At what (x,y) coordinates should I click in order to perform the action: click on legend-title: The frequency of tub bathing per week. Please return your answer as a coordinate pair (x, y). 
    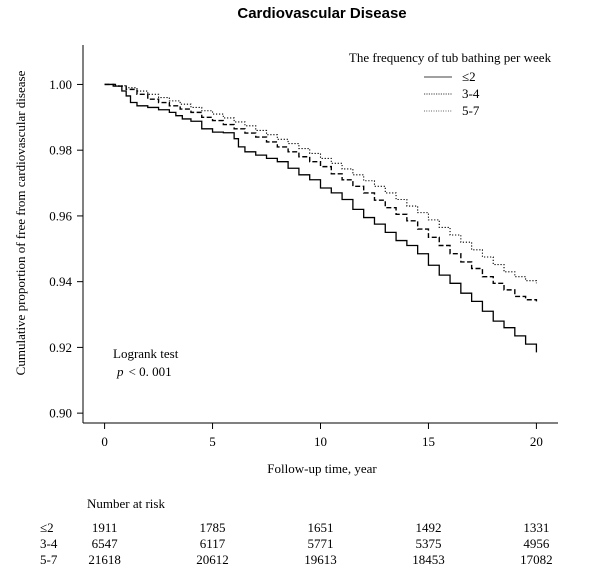
    Looking at the image, I should click on (450, 57).